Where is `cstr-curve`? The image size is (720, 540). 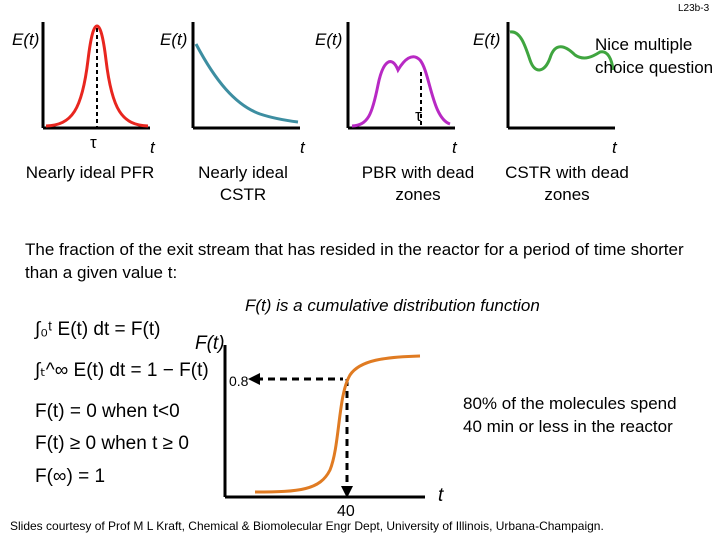 cstr-curve is located at coordinates (246, 83).